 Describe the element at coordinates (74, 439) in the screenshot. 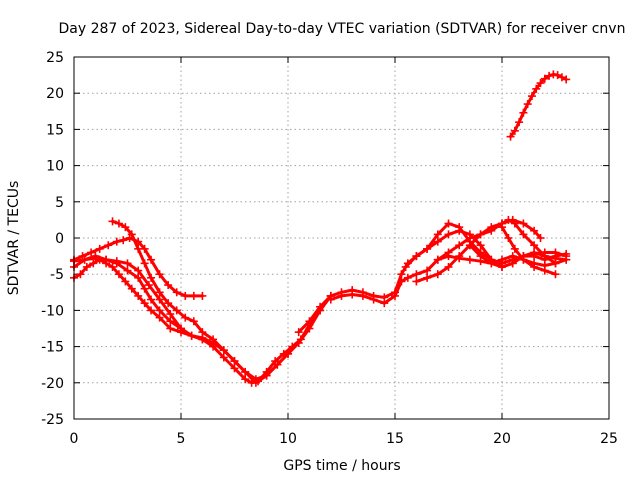

I see `x-tick-label: 0` at that location.